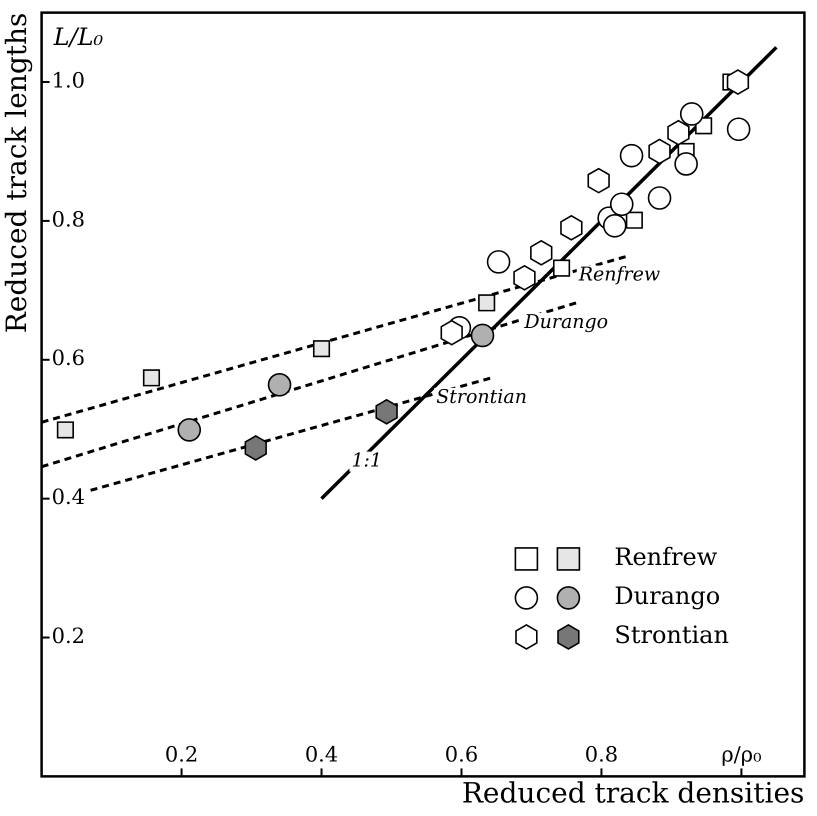 This screenshot has height=816, width=817. Describe the element at coordinates (633, 793) in the screenshot. I see `x-axis-title: Reduced track densities` at that location.